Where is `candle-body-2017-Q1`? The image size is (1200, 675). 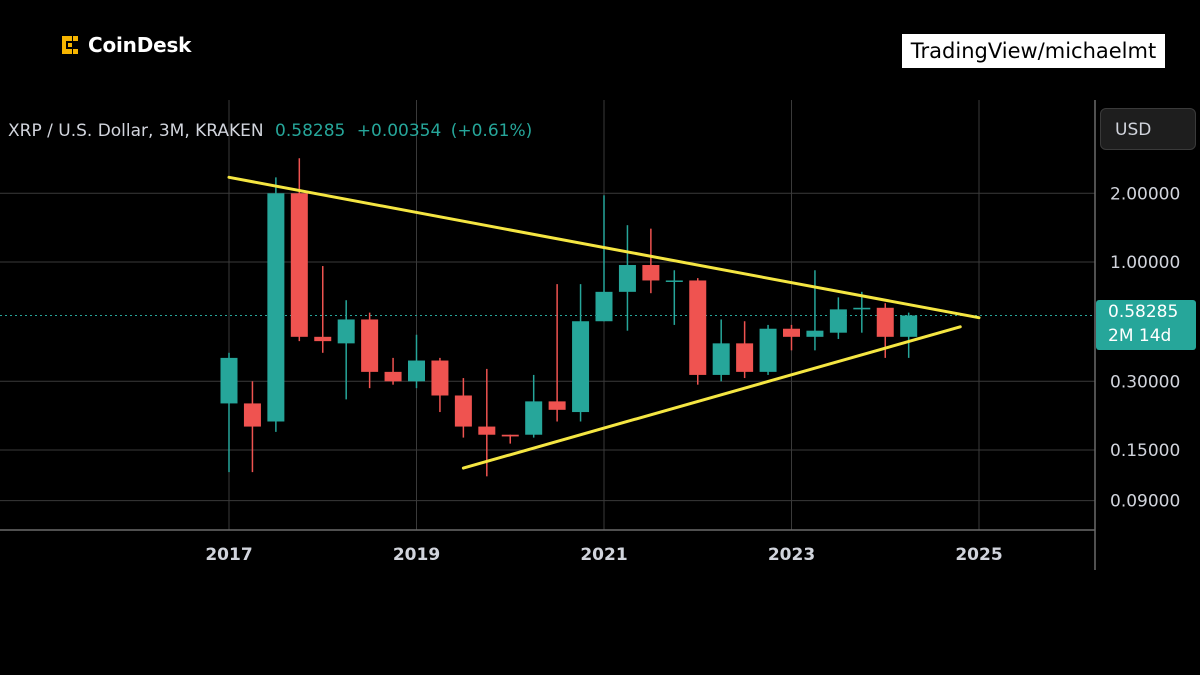 candle-body-2017-Q1 is located at coordinates (229, 380).